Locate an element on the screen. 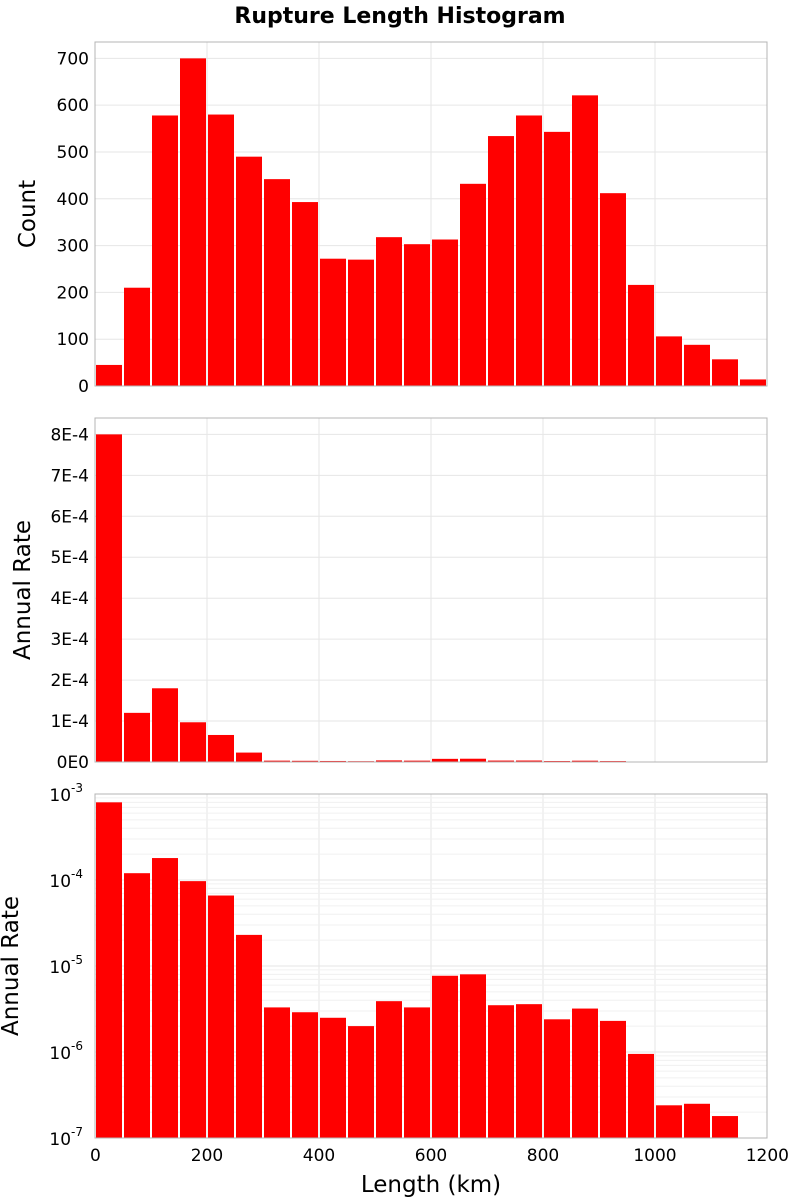  y-tick-label: 8E-4 is located at coordinates (69, 435).